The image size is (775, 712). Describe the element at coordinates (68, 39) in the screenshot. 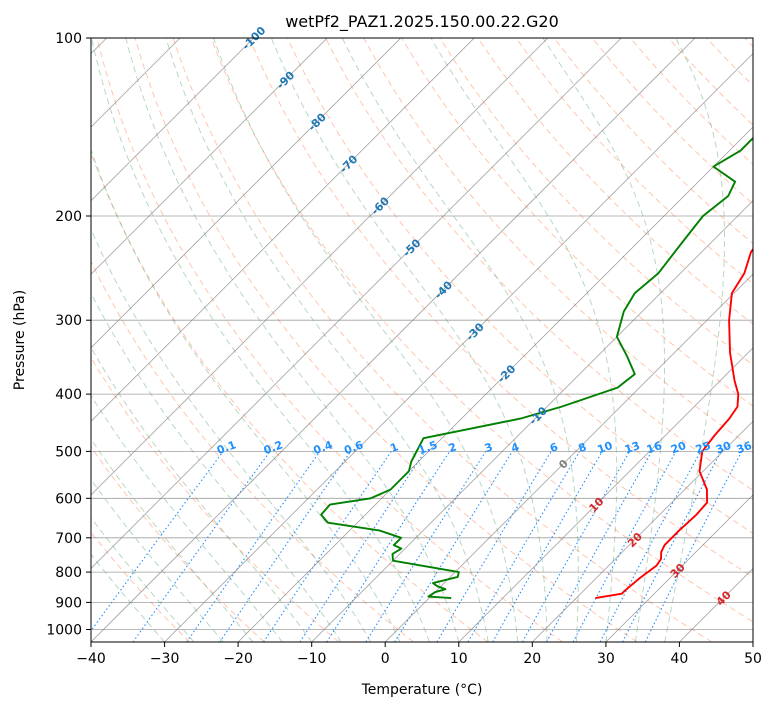

I see `y-tick-label: 100` at that location.